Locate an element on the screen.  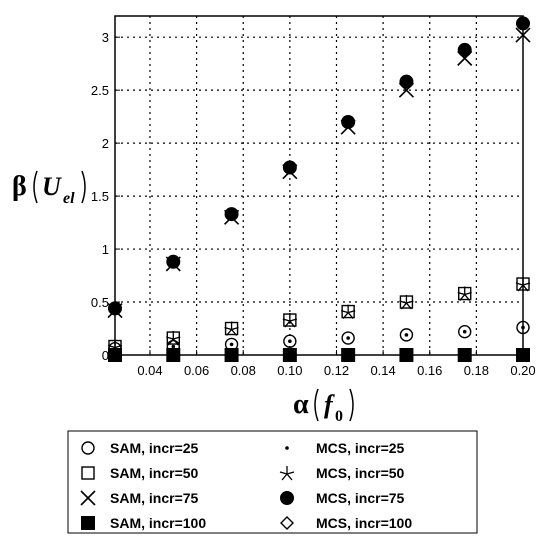
x-tick-label: 0.10 is located at coordinates (289, 370).